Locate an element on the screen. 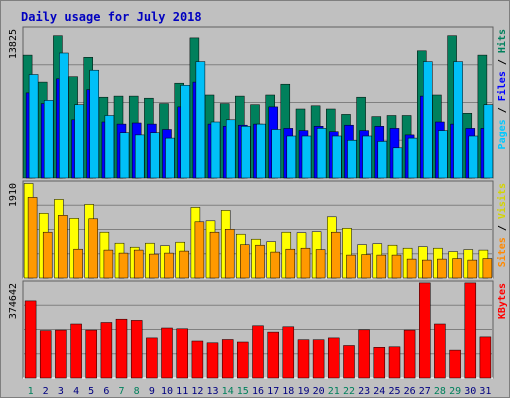  day-label-2: 2 is located at coordinates (46, 391).